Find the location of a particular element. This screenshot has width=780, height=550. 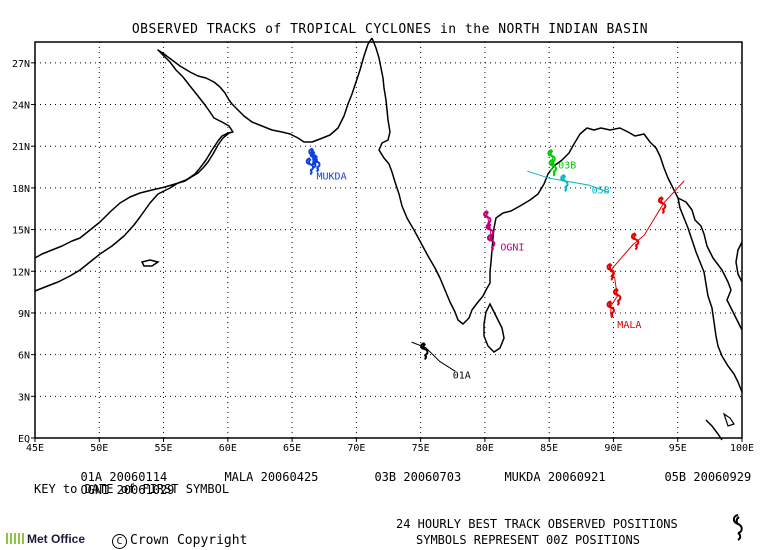

coastline-andaman-sea-east is located at coordinates (739, 262).